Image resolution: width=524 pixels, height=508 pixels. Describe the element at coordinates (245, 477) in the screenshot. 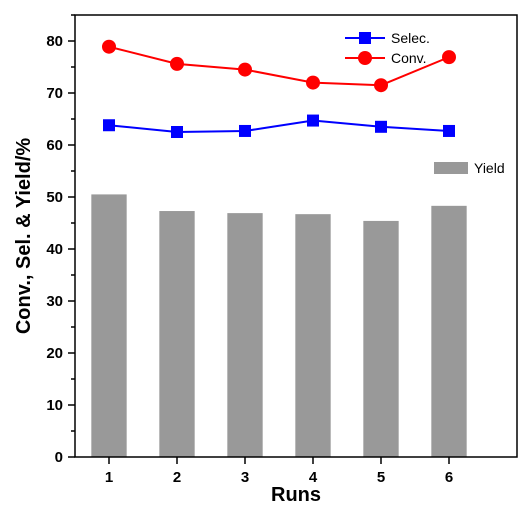

I see `x-tick-label-3: 3` at that location.